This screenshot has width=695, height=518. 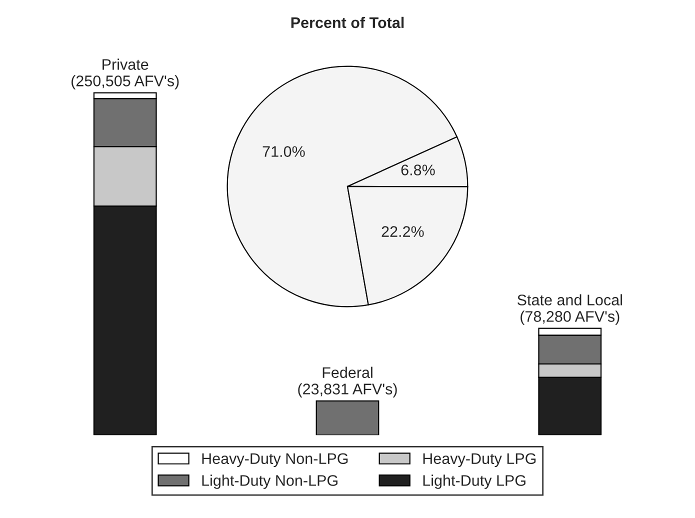 What do you see at coordinates (347, 22) in the screenshot?
I see `chart-title: Percent of Total` at bounding box center [347, 22].